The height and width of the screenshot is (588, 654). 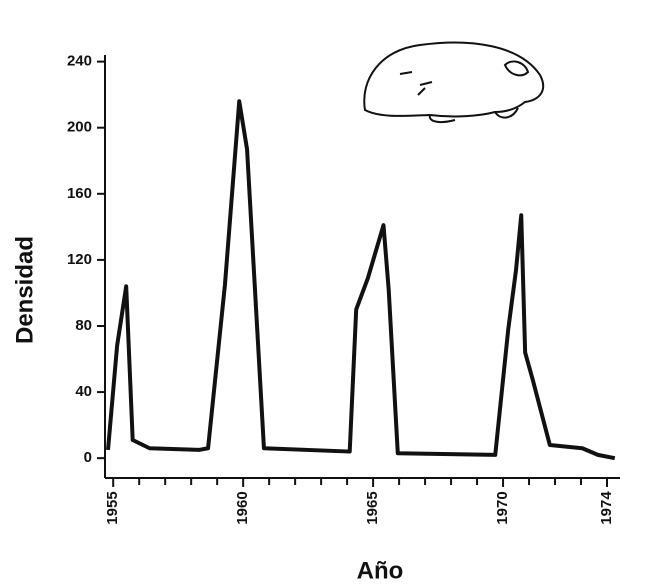 I want to click on y-tick-label: 0, so click(x=88, y=457).